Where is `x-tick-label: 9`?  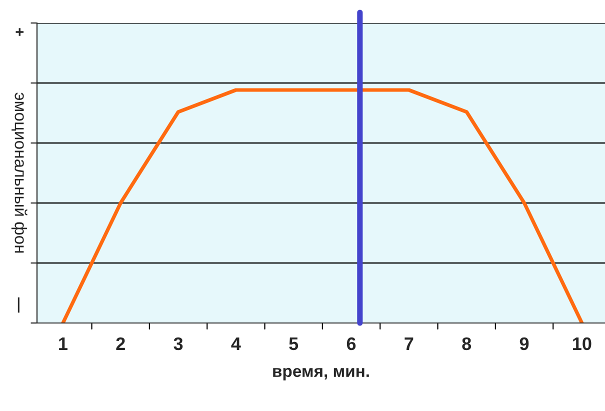 x-tick-label: 9 is located at coordinates (524, 343).